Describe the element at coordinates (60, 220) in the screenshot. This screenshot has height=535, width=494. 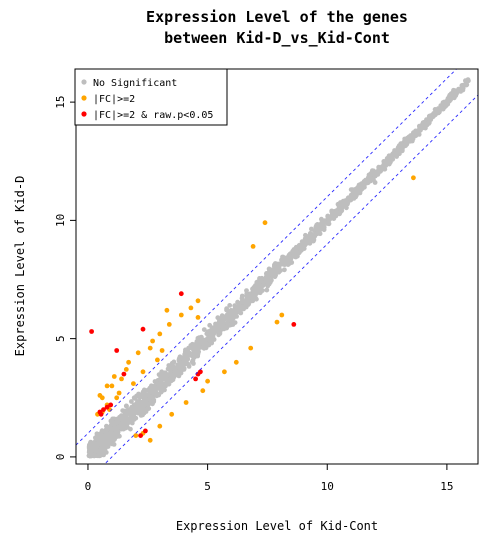
I see `y-tick-label: 10` at that location.